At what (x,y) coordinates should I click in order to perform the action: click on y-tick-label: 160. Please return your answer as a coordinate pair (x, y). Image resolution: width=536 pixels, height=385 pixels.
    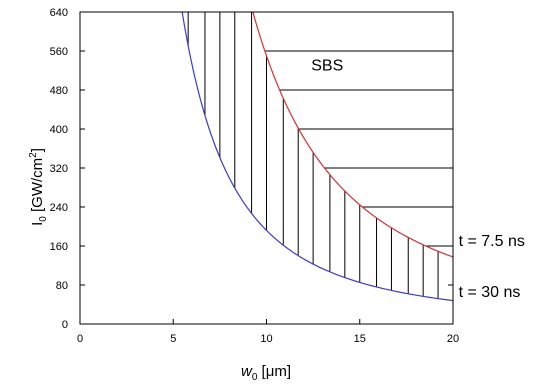
    Looking at the image, I should click on (59, 247).